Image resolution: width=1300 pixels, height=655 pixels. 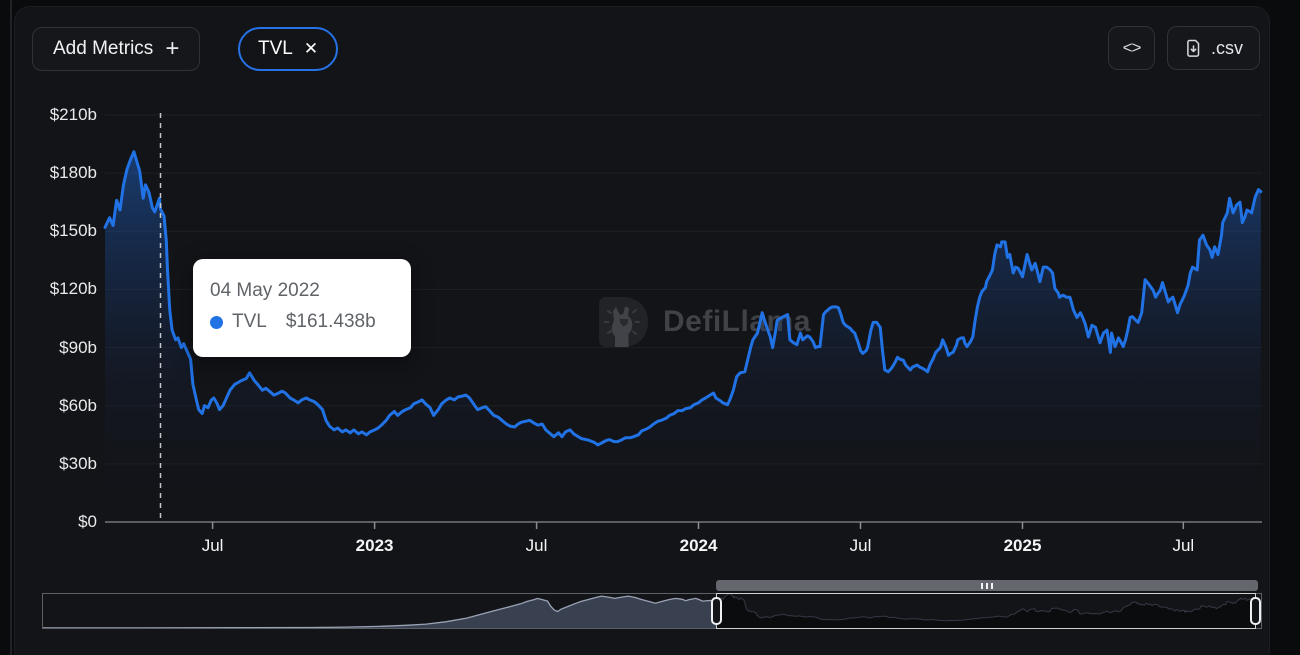 I want to click on embed-code-button: <>, so click(x=1131, y=48).